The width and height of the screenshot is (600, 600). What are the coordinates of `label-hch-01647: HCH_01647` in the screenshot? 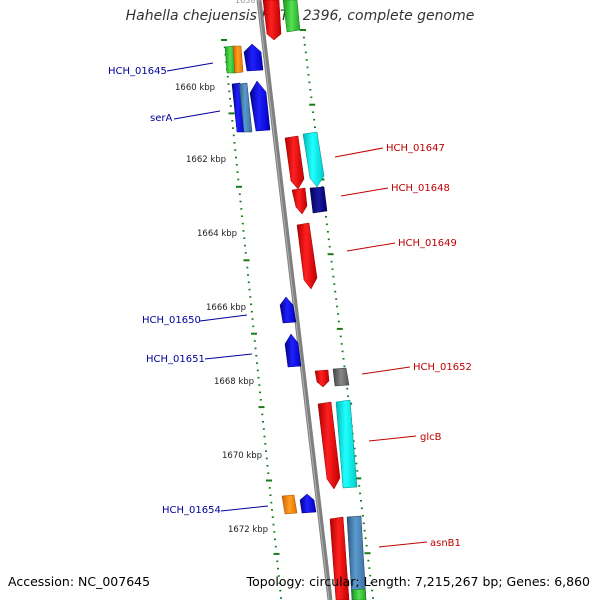 It's located at (415, 148).